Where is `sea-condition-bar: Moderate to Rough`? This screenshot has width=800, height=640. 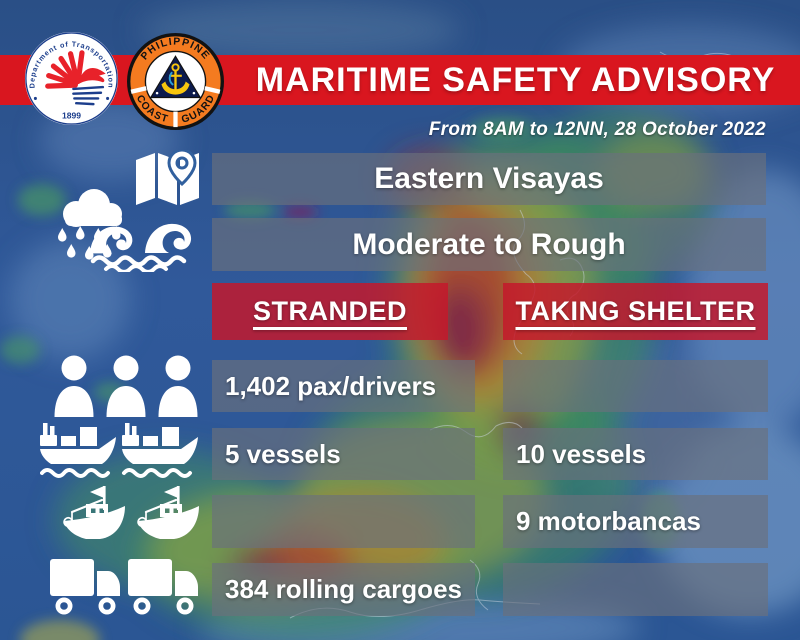
sea-condition-bar: Moderate to Rough is located at coordinates (489, 244).